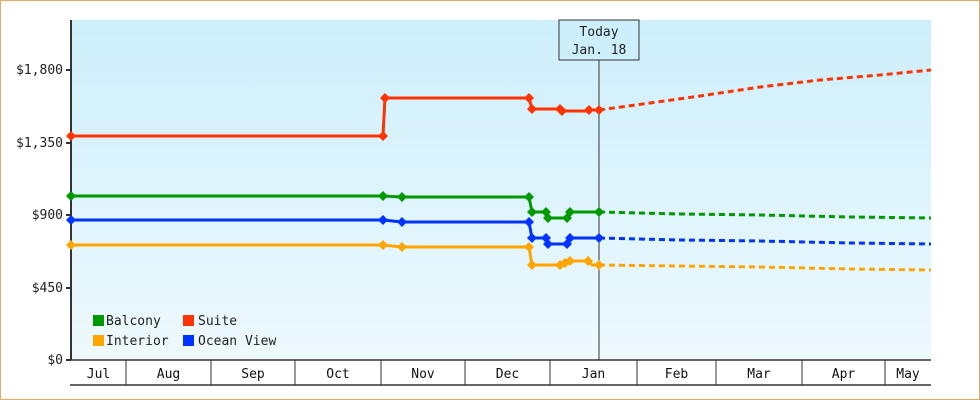 This screenshot has height=400, width=980. Describe the element at coordinates (168, 374) in the screenshot. I see `month-label-aug: Aug` at that location.